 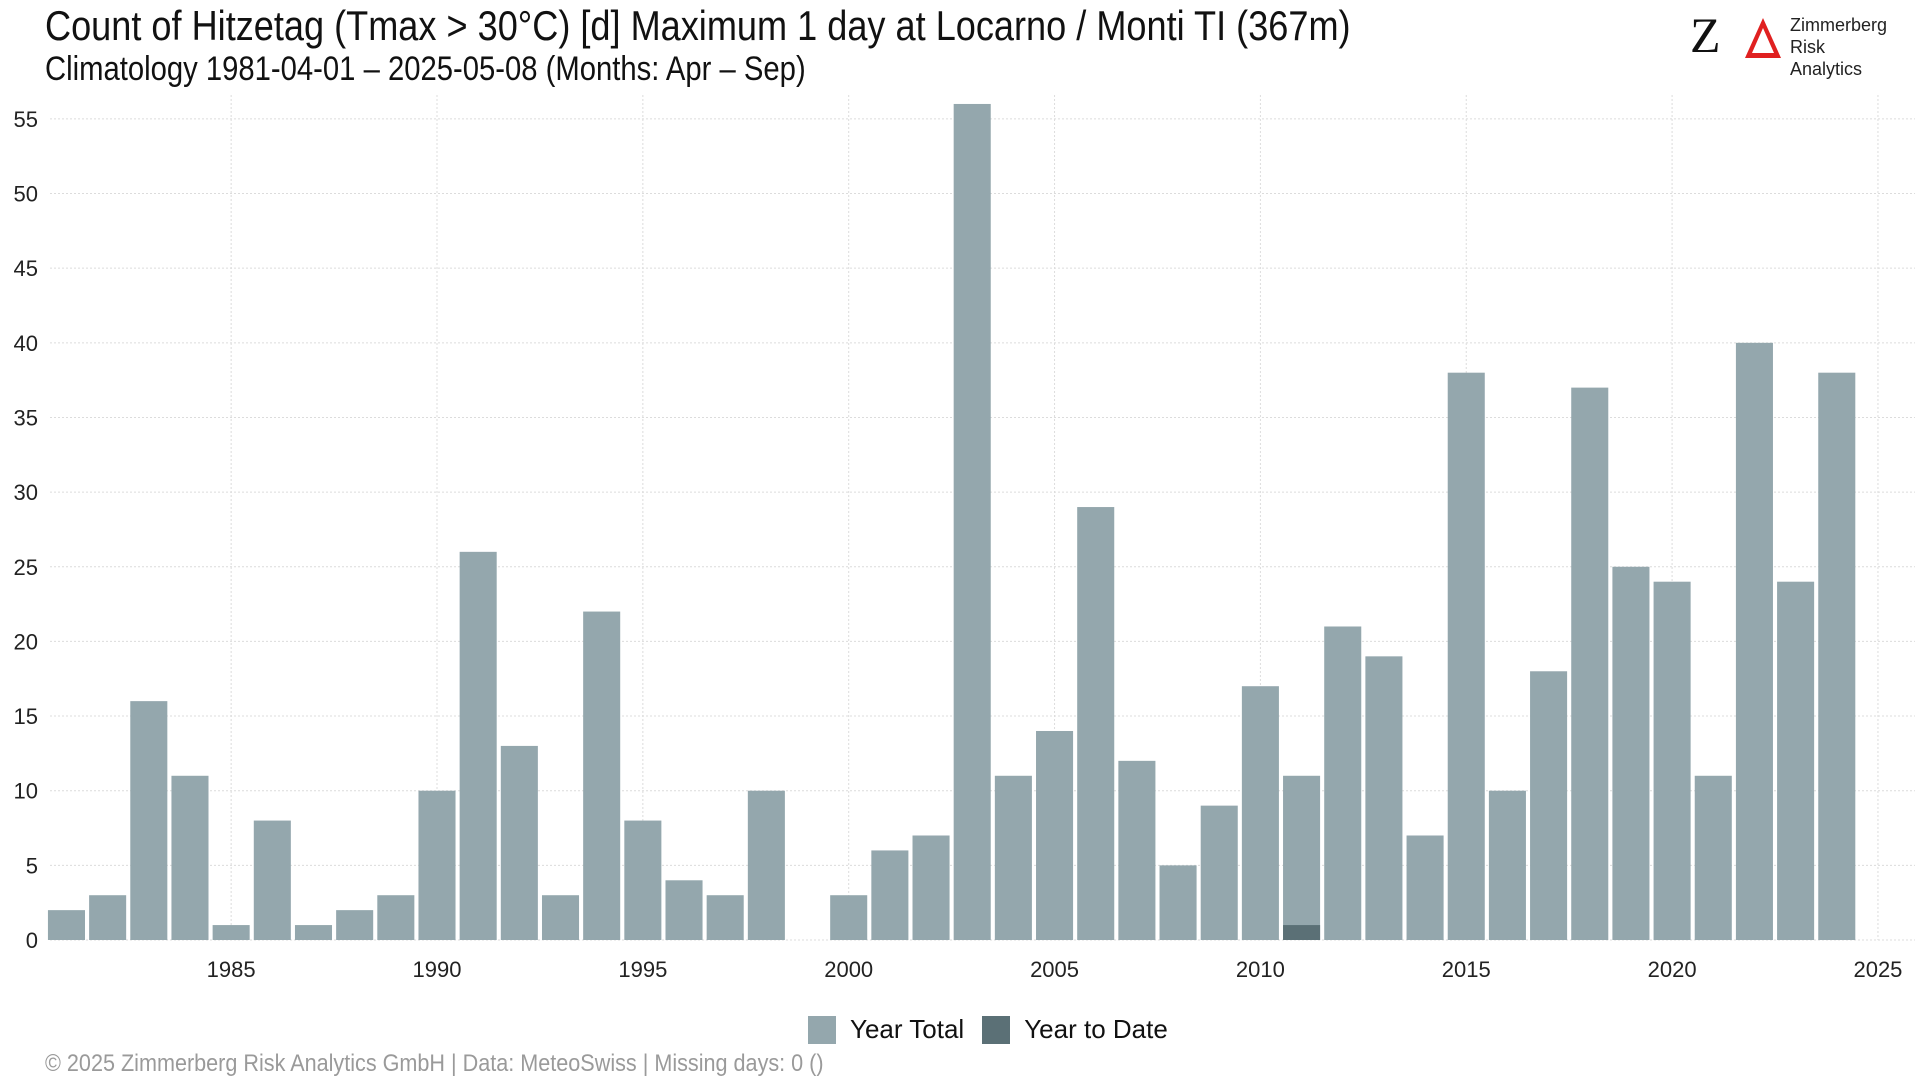 What do you see at coordinates (26, 791) in the screenshot?
I see `y-tick-label: 10` at bounding box center [26, 791].